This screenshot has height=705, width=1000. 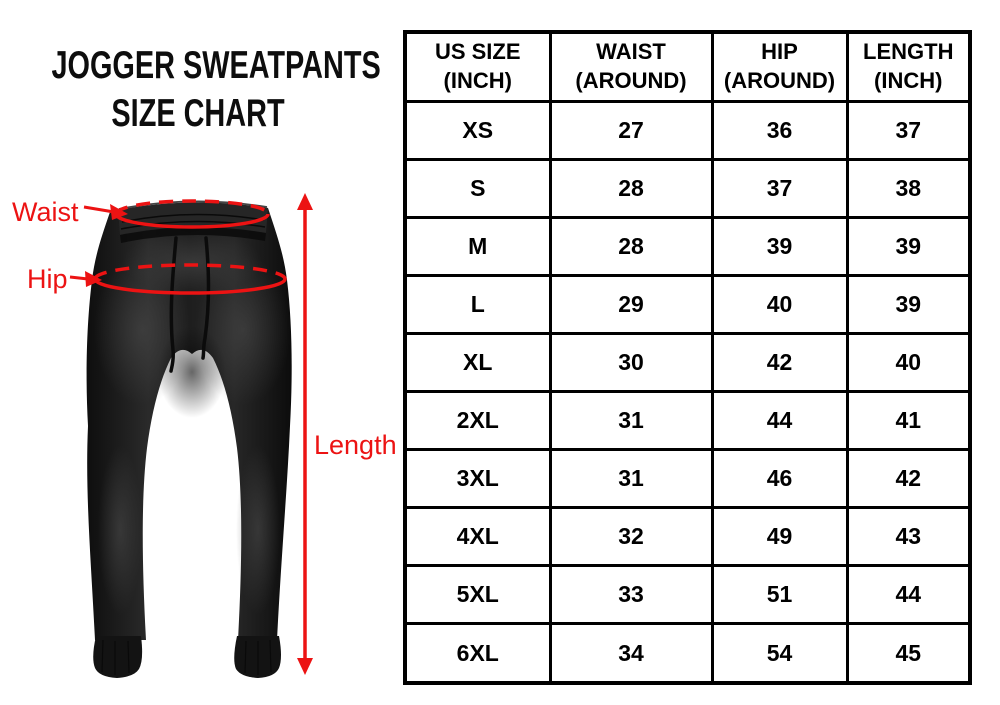 I want to click on hip-arrow-icon, so click(x=85, y=279).